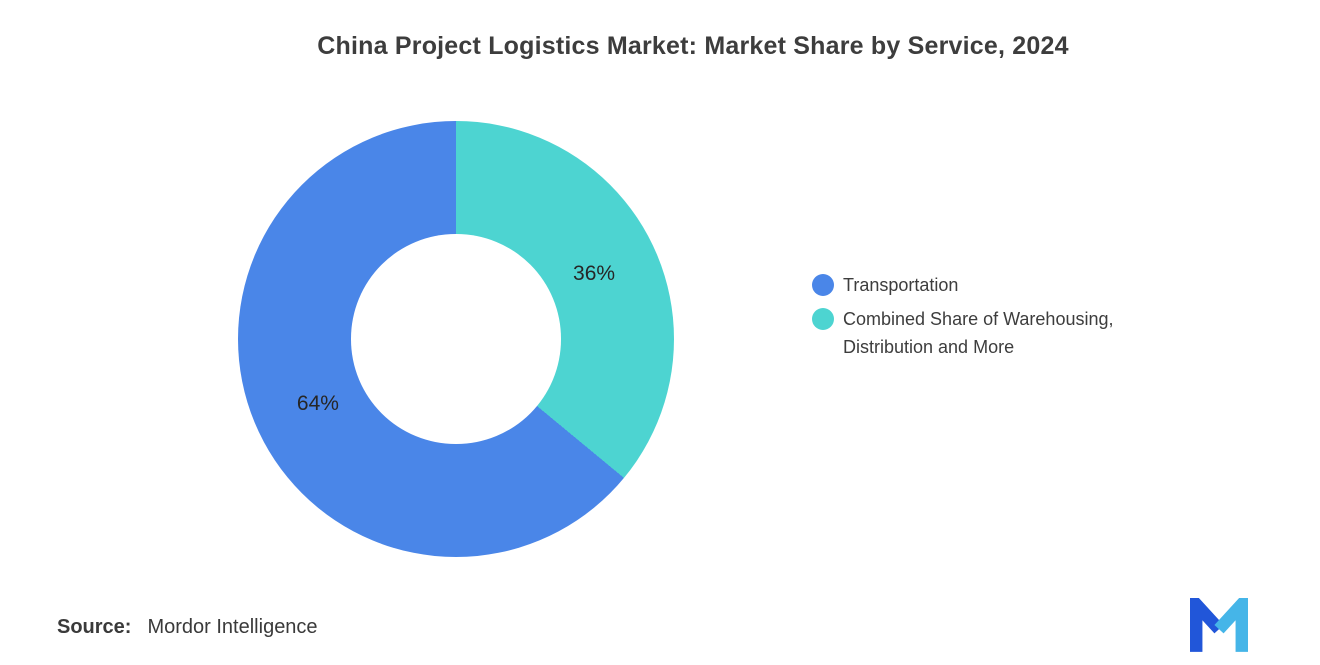  What do you see at coordinates (317, 403) in the screenshot?
I see `segment-value-label: 64%` at bounding box center [317, 403].